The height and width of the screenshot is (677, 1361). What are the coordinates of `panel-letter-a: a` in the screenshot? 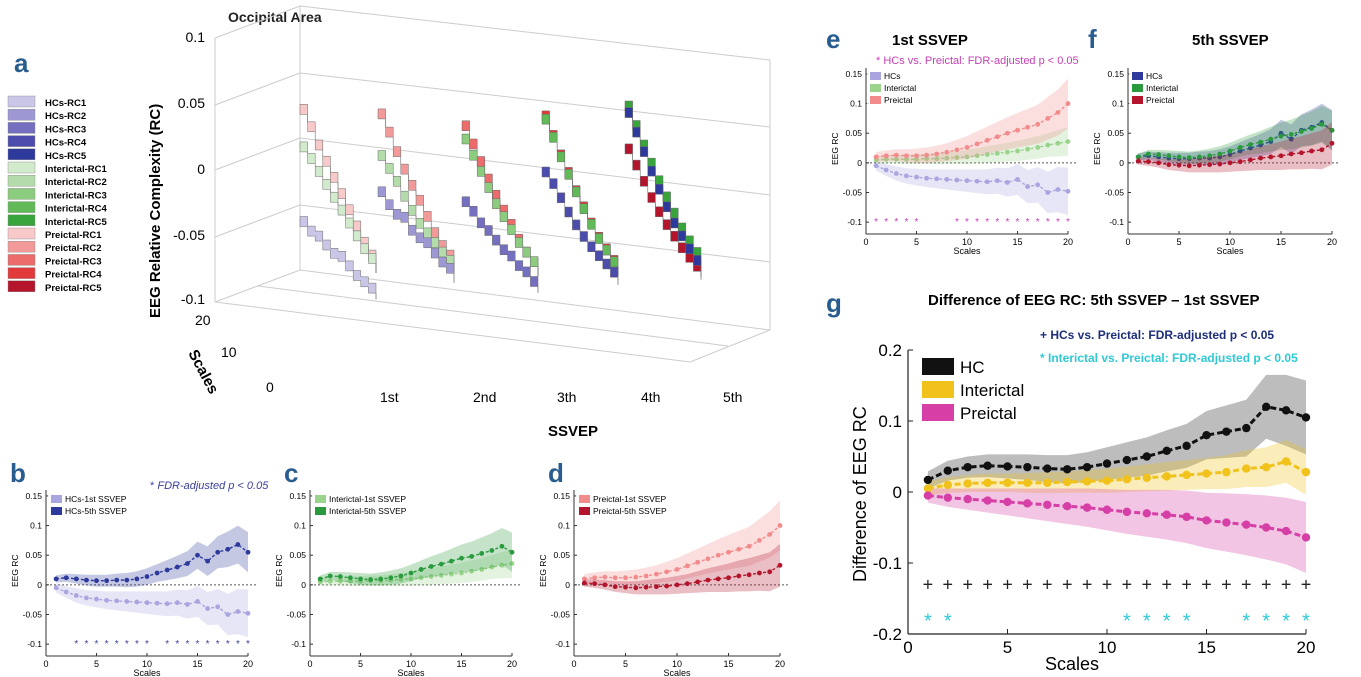 It's located at (21, 63).